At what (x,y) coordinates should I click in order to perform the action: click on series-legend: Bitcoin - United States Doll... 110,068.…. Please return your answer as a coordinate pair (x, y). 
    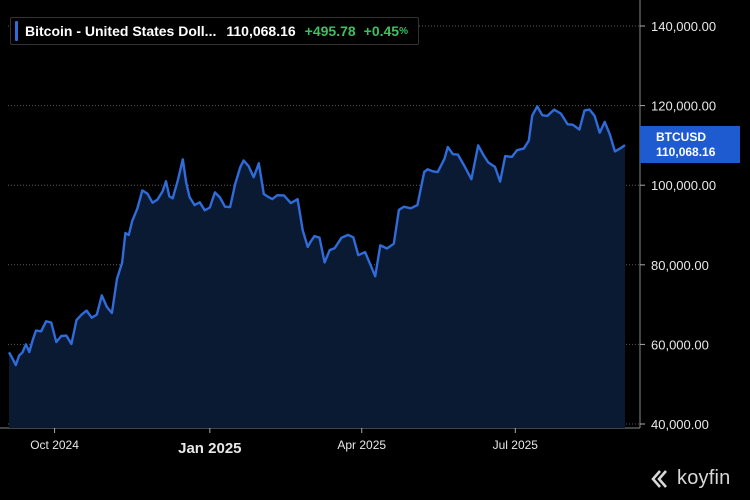
    Looking at the image, I should click on (214, 31).